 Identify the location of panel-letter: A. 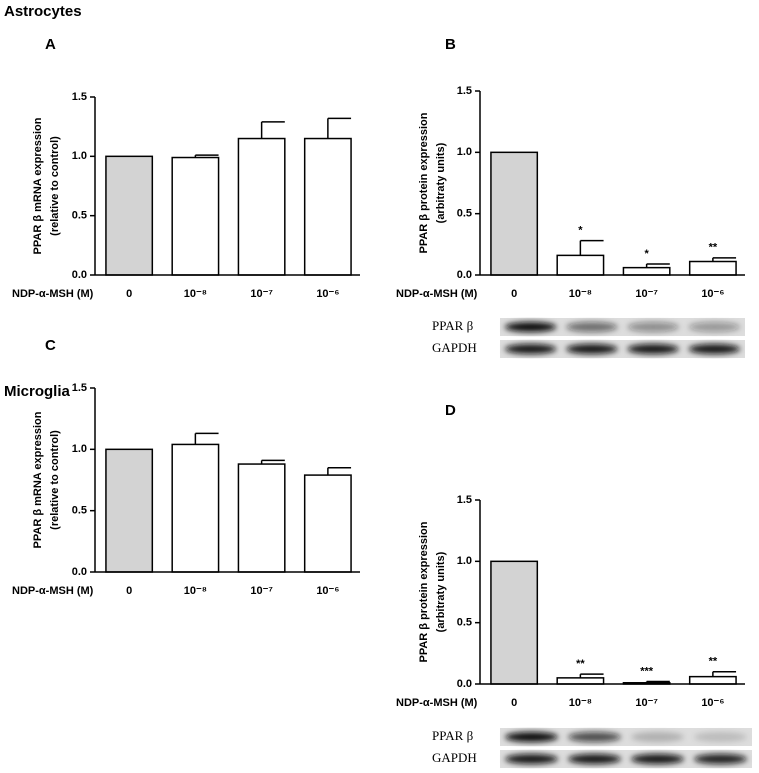
(50, 44).